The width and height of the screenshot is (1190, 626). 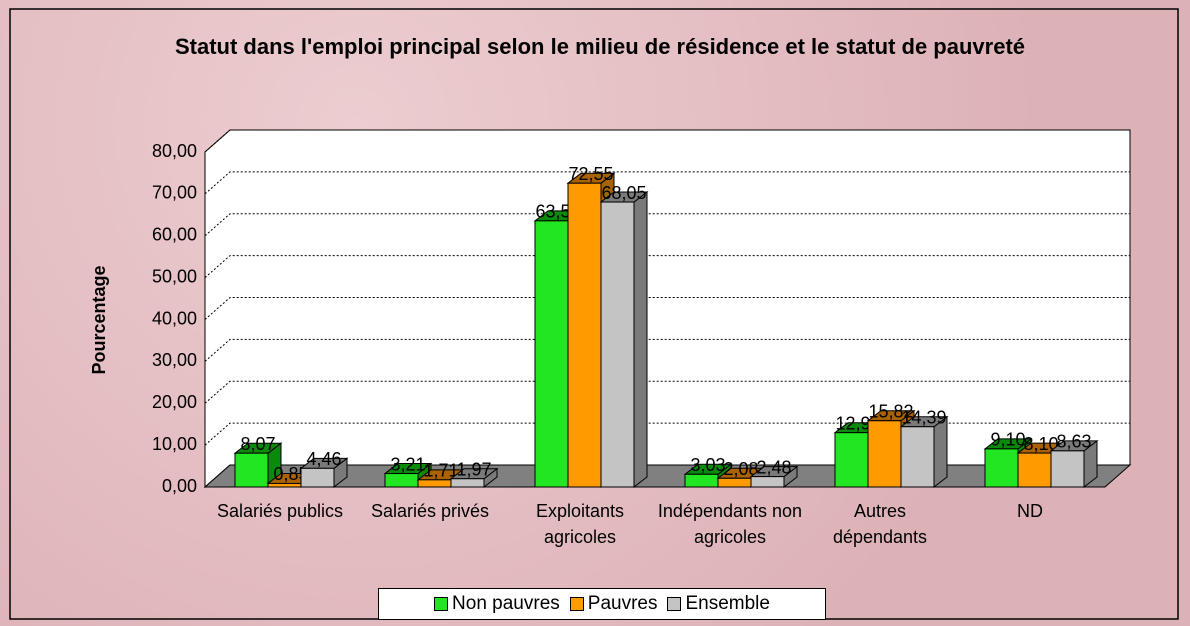 What do you see at coordinates (730, 524) in the screenshot?
I see `x-tick-label: Indépendants non agricoles` at bounding box center [730, 524].